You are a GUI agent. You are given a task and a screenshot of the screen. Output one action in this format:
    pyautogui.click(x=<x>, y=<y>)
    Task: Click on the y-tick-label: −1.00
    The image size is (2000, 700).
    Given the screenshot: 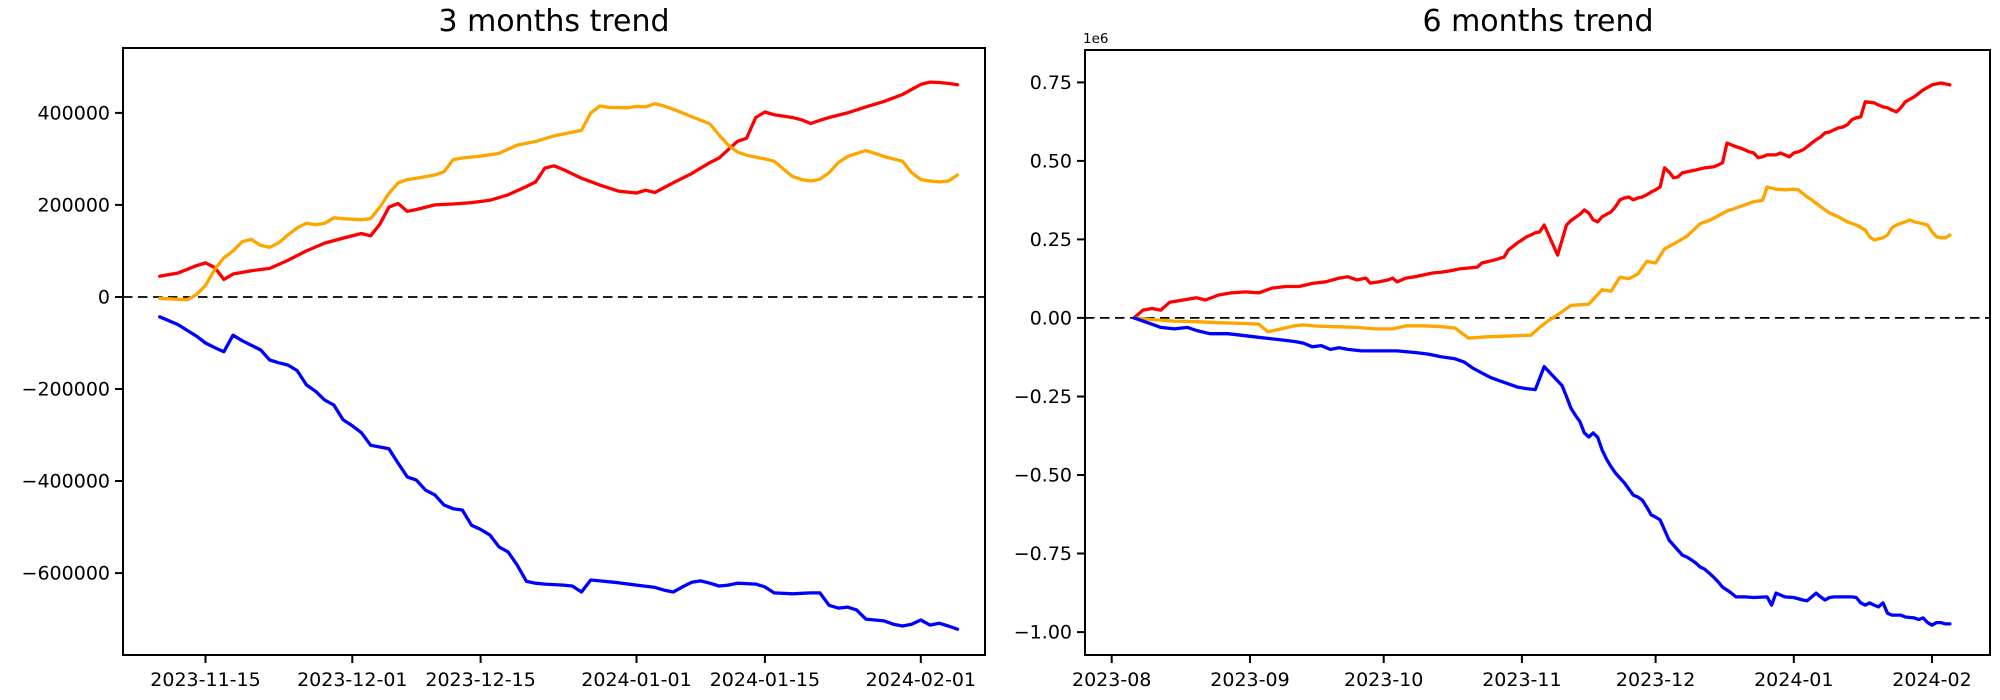 What is the action you would take?
    pyautogui.click(x=1043, y=633)
    